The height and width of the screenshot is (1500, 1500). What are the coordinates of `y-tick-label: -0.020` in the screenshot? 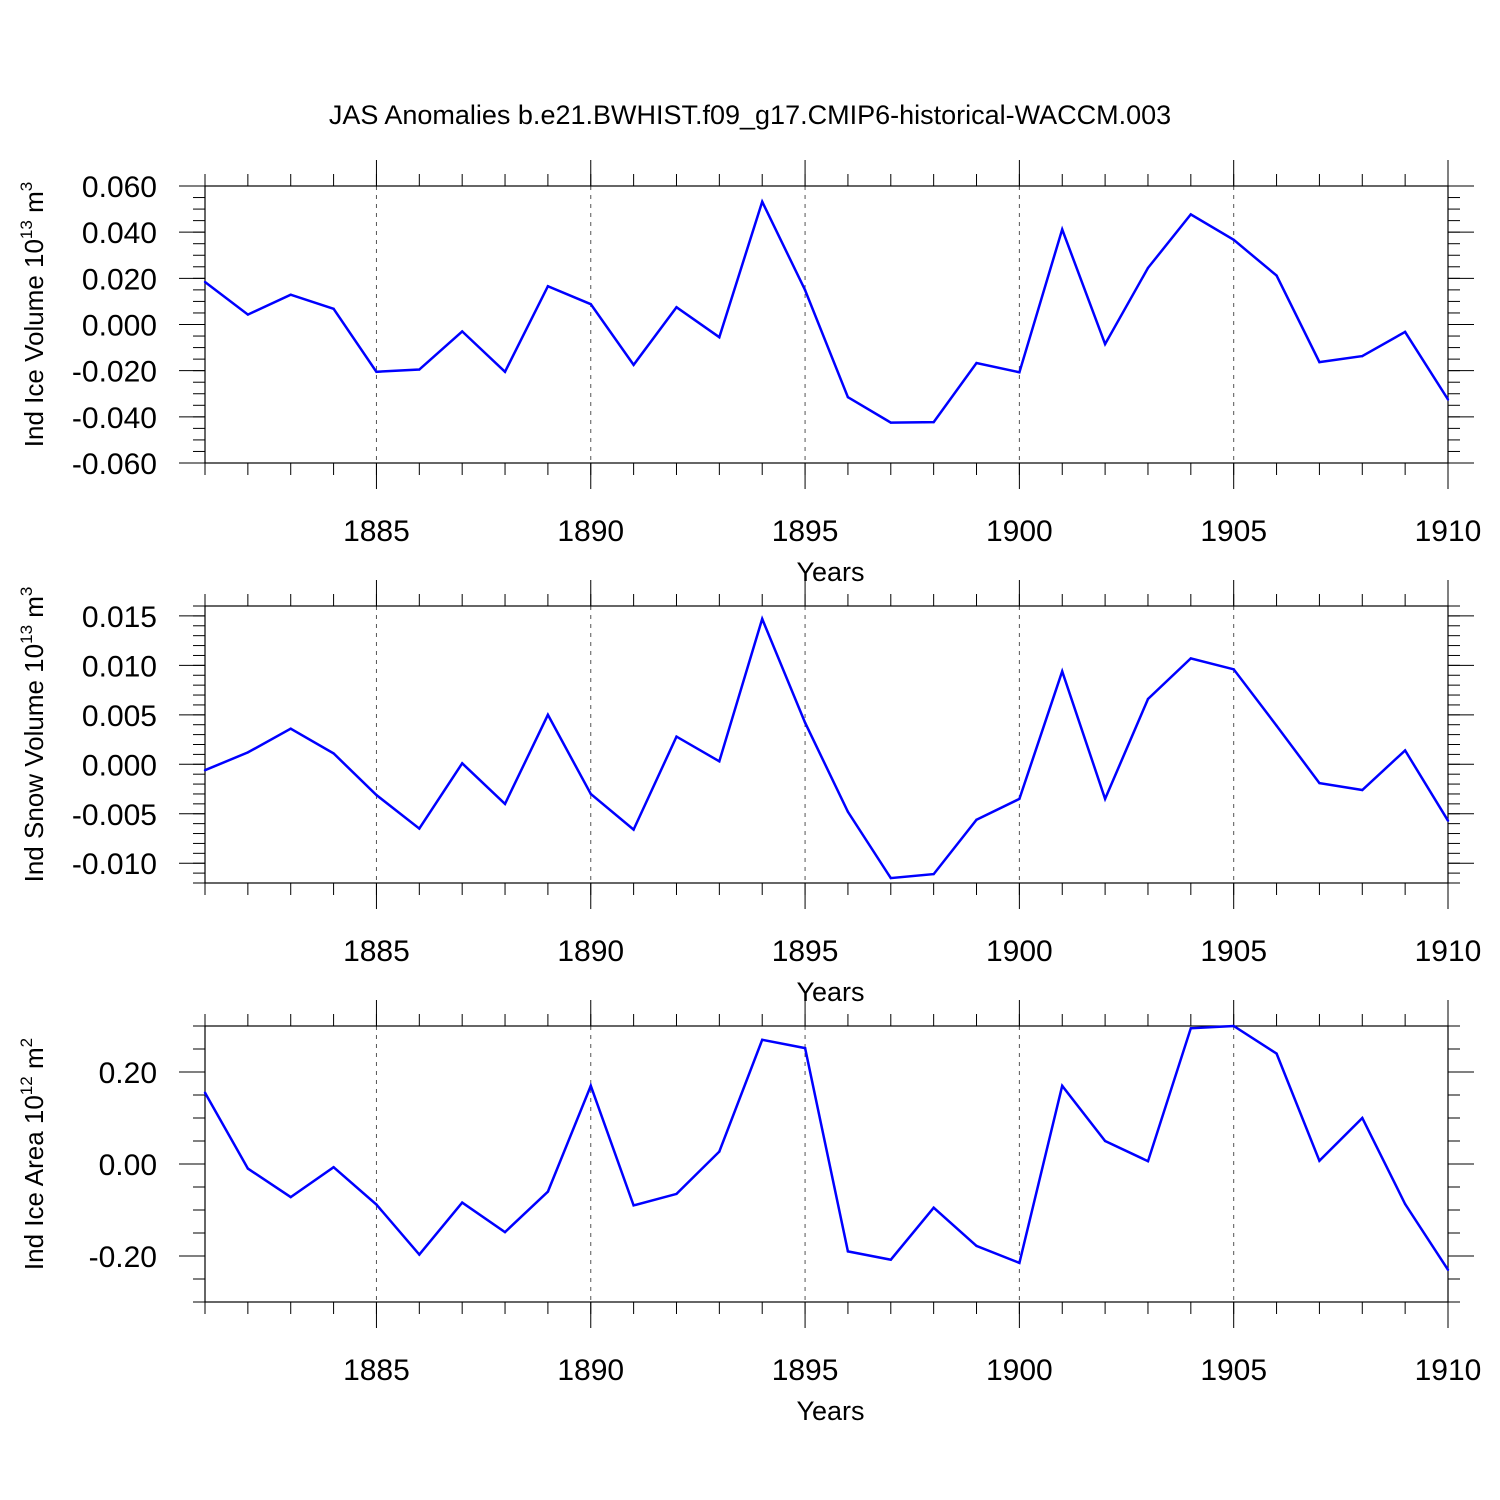 It's located at (114, 372).